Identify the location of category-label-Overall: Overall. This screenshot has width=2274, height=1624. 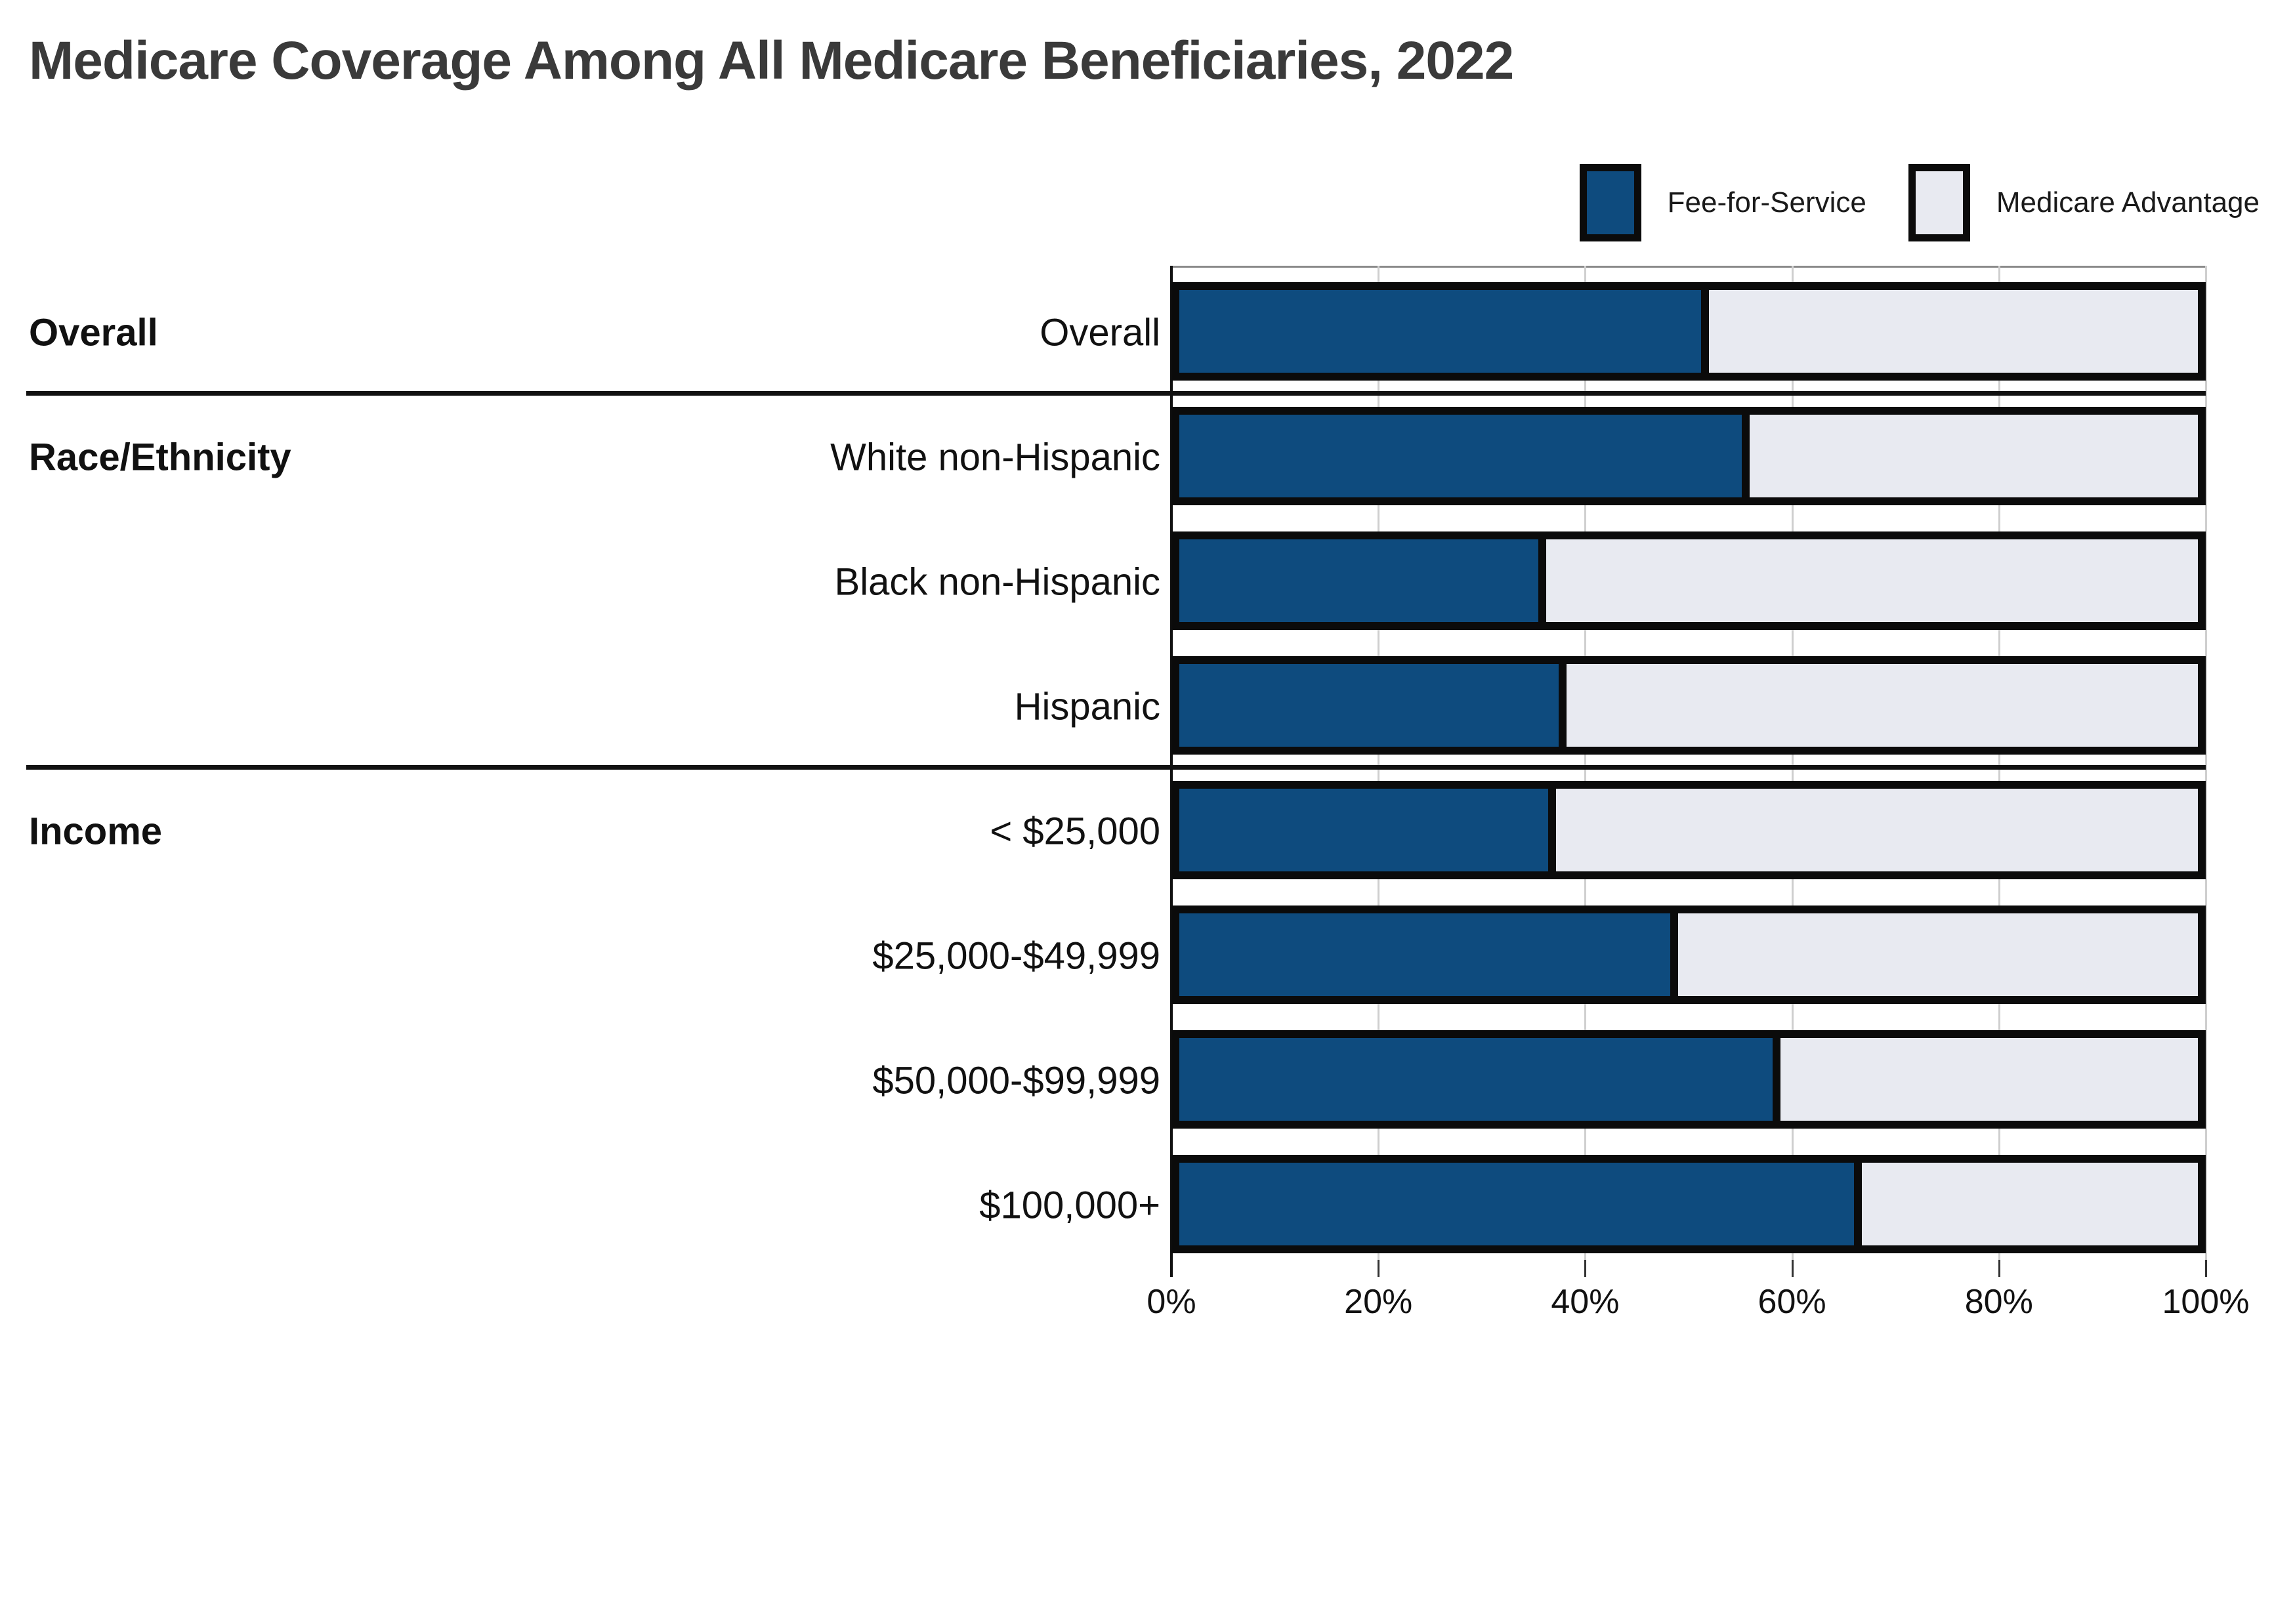
(1100, 333).